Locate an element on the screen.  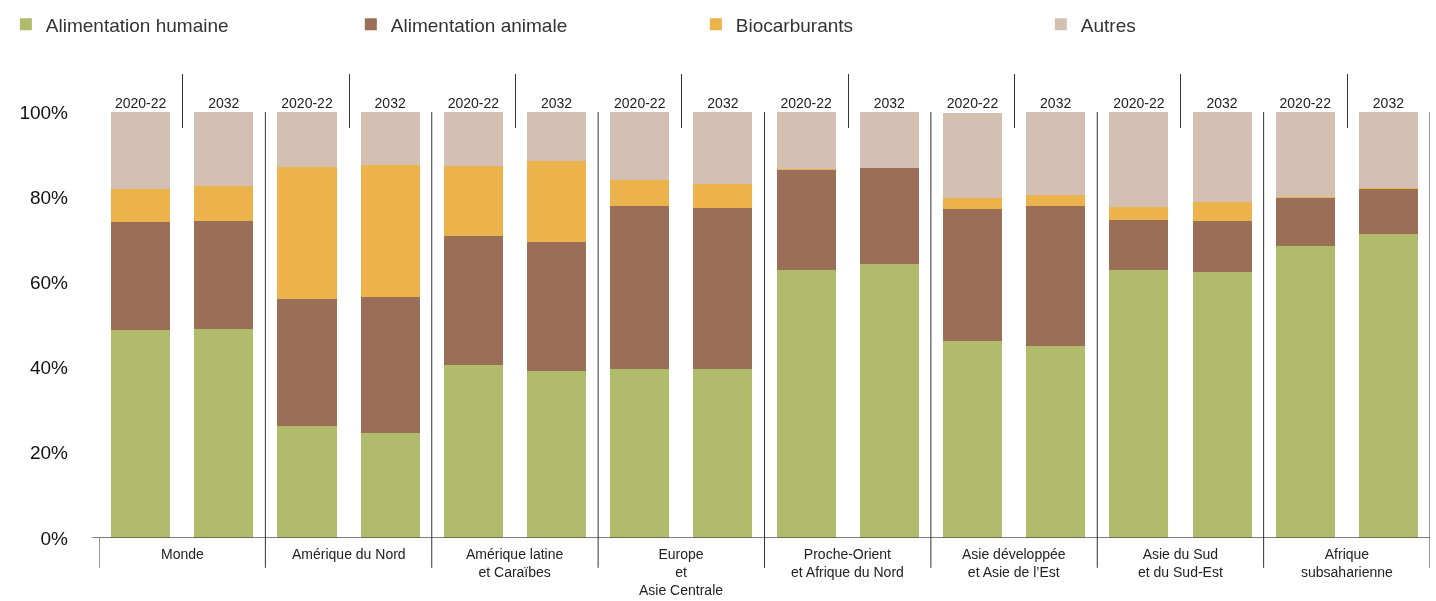
text: Asie développée et Asie de l’Est is located at coordinates (1014, 563).